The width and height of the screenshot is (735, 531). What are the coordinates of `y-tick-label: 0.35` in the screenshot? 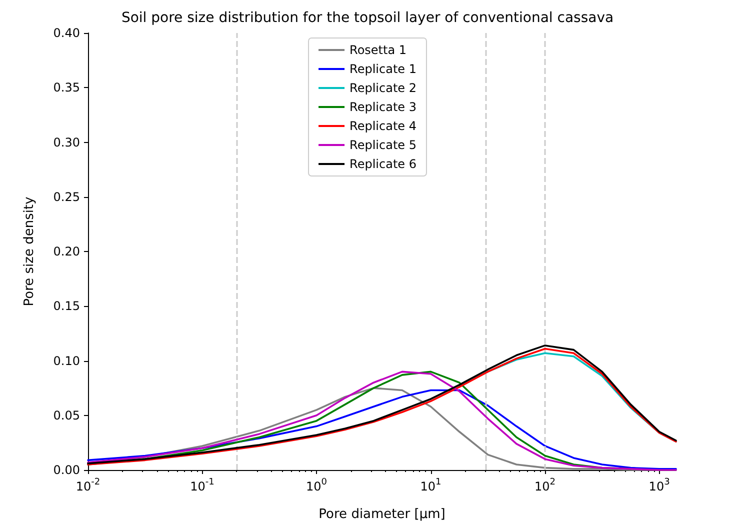 It's located at (66, 87).